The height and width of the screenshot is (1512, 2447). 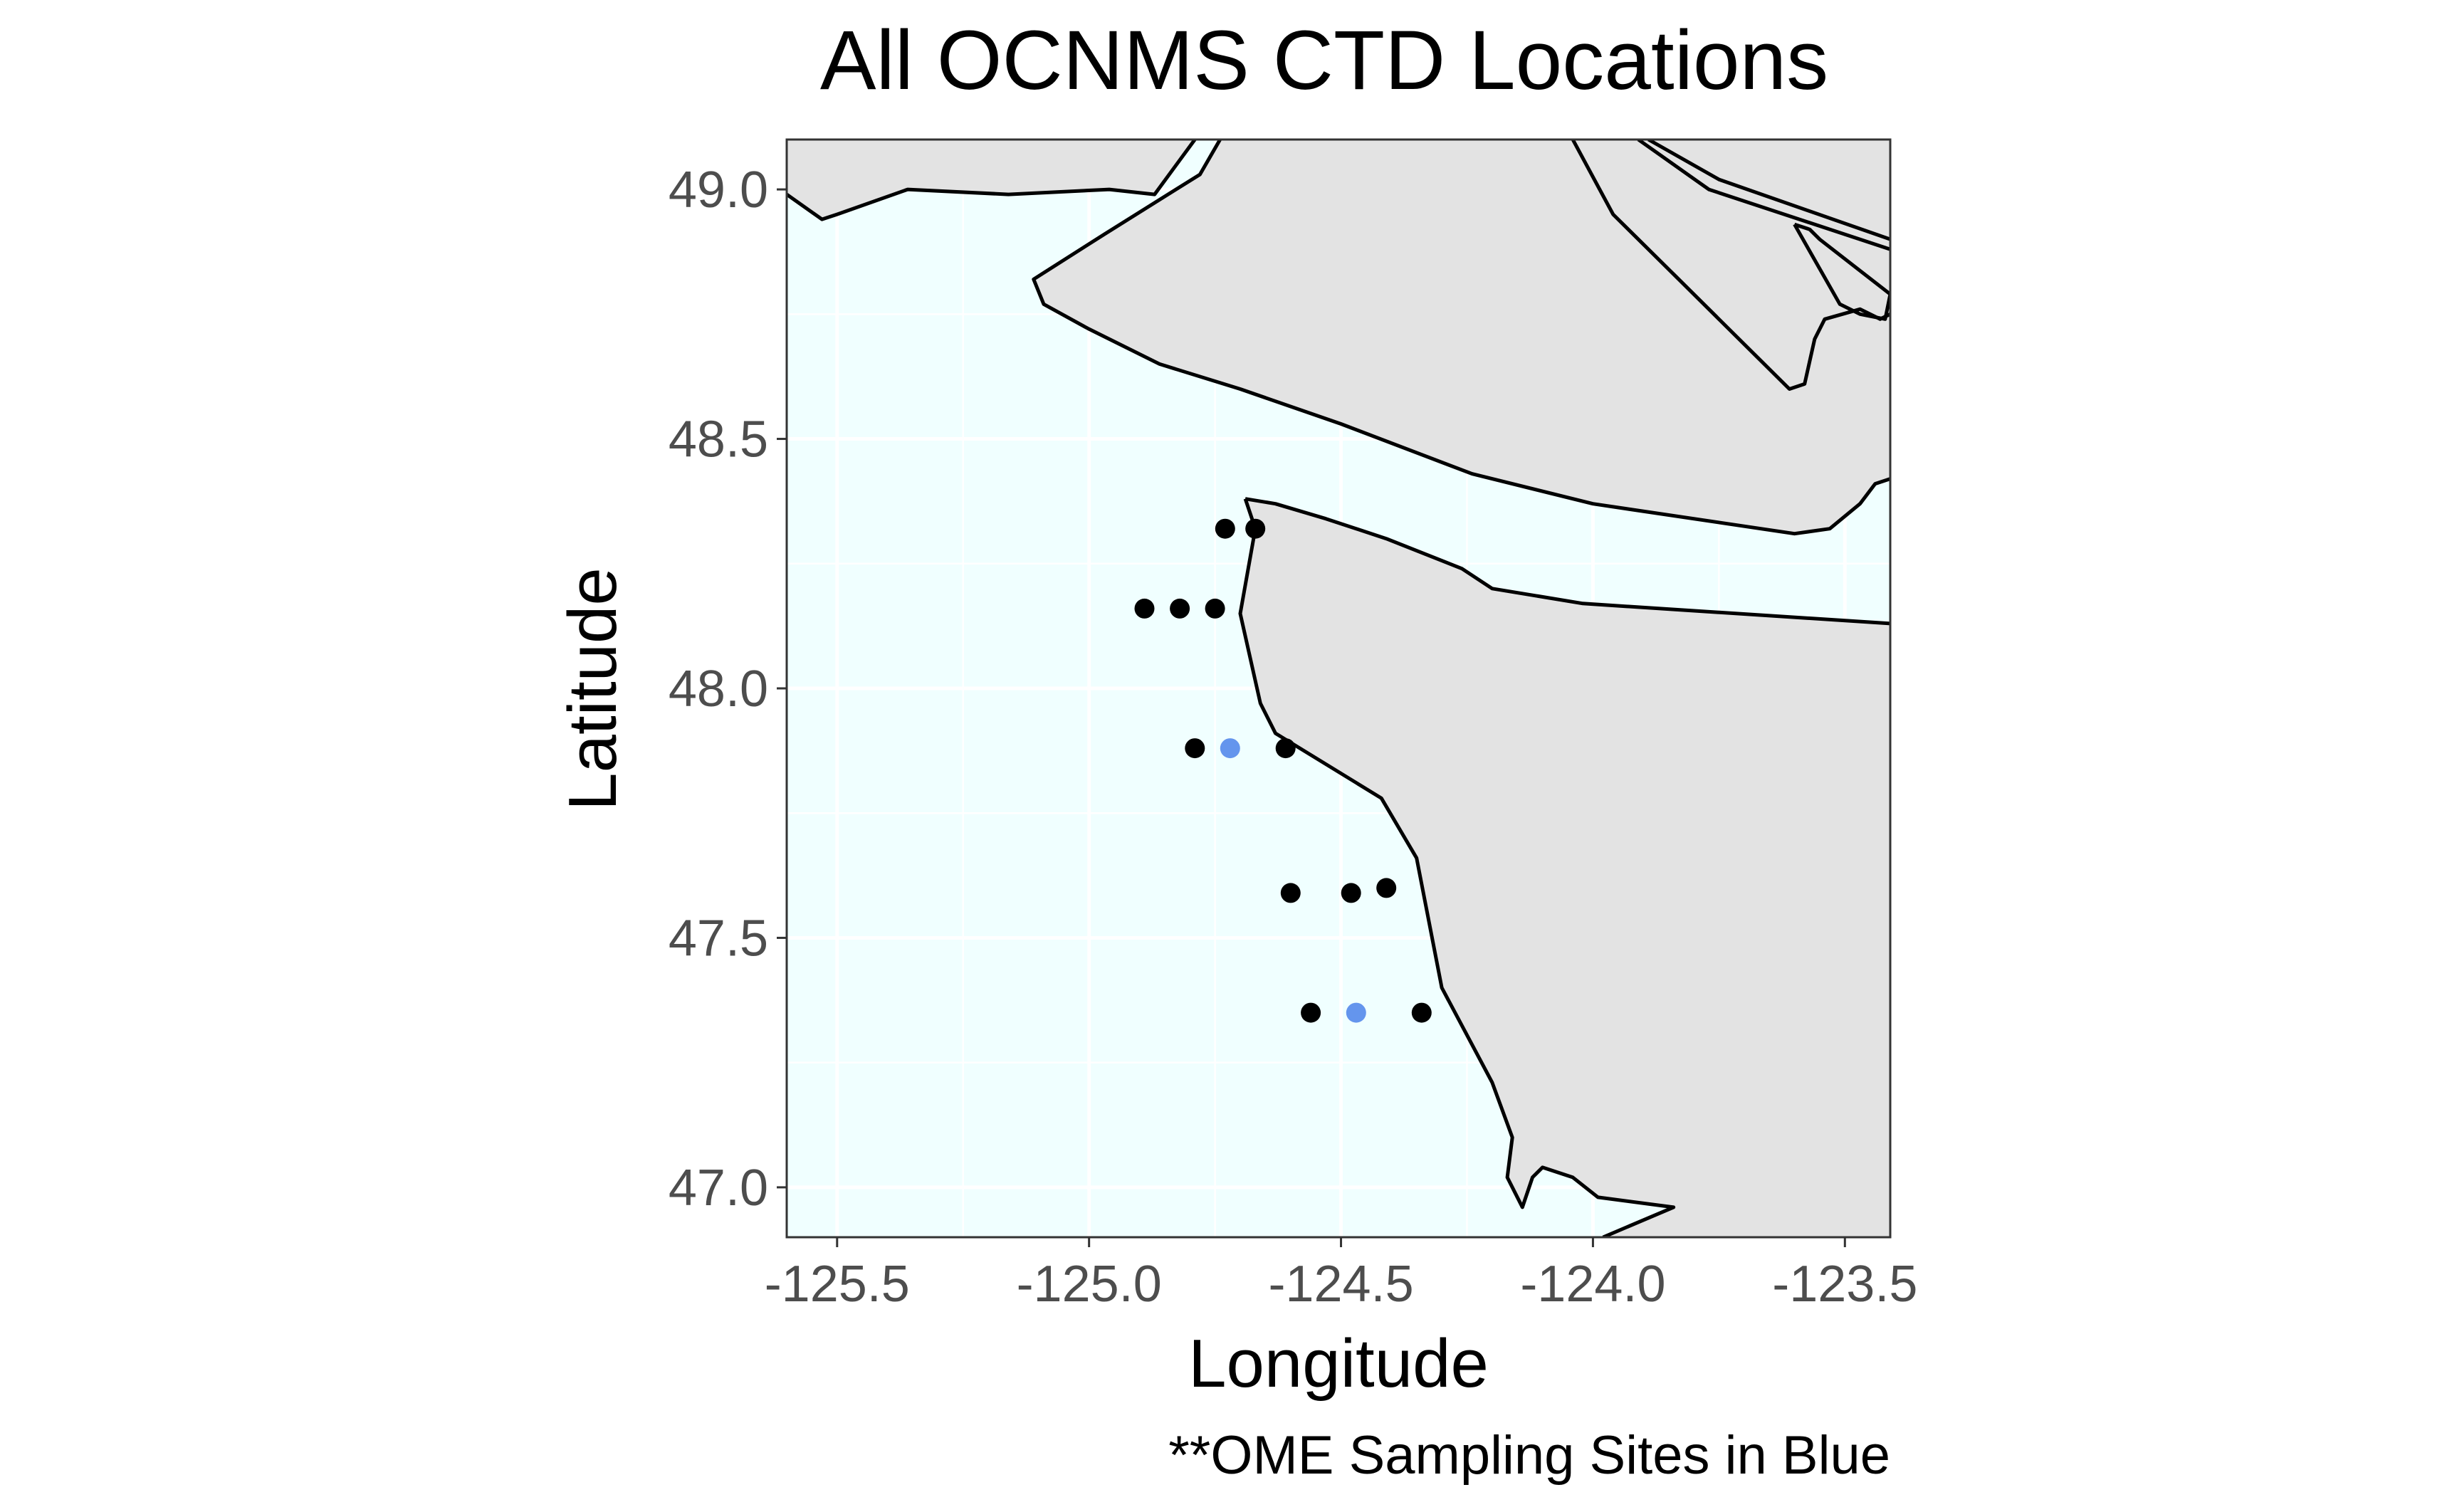 I want to click on chart-caption: **OME Sampling Sites in Blue, so click(x=1529, y=1455).